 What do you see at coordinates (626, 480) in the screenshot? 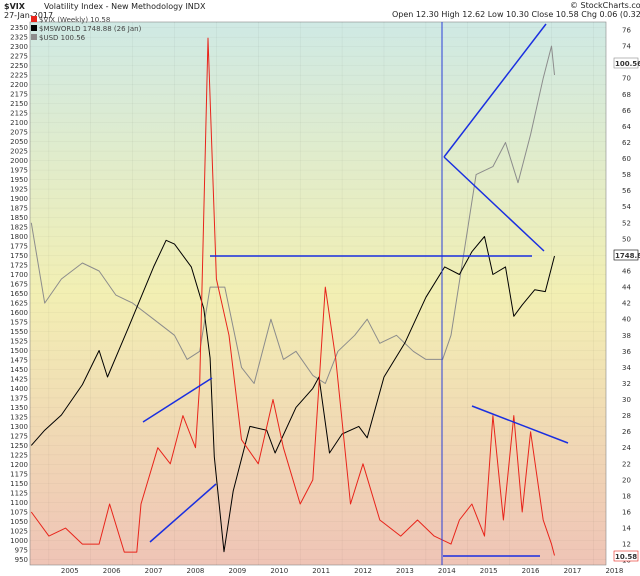
I see `right-tick-label: 20` at bounding box center [626, 480].